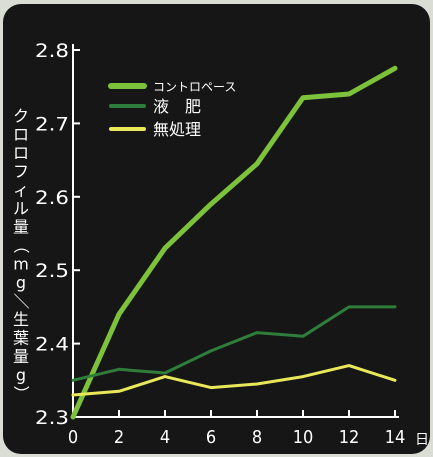  I want to click on y-axis-label-char: ル, so click(21, 208).